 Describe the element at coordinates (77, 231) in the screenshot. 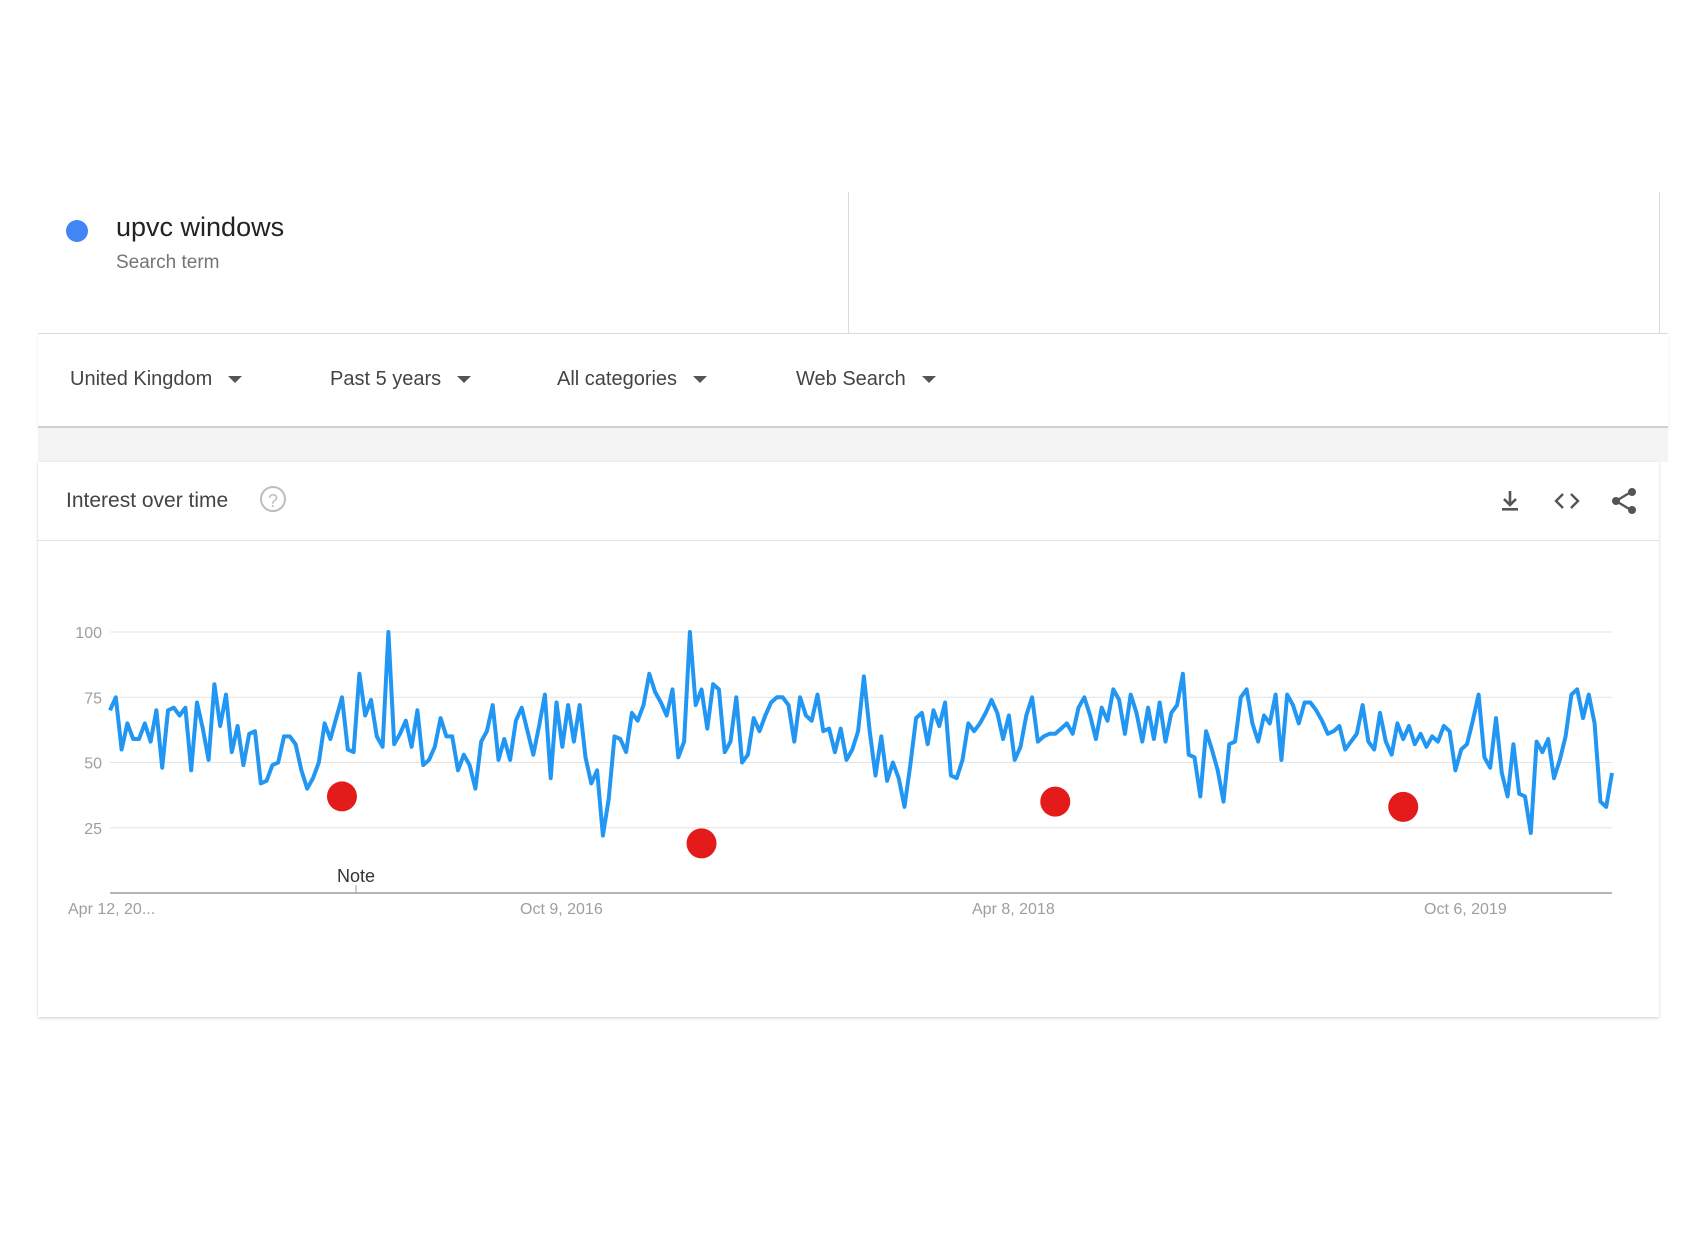

I see `series-color-dot` at that location.